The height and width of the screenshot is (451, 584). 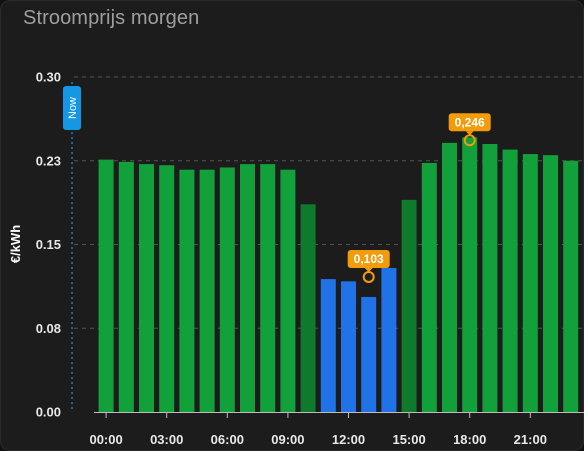 I want to click on now-label: Now, so click(x=73, y=108).